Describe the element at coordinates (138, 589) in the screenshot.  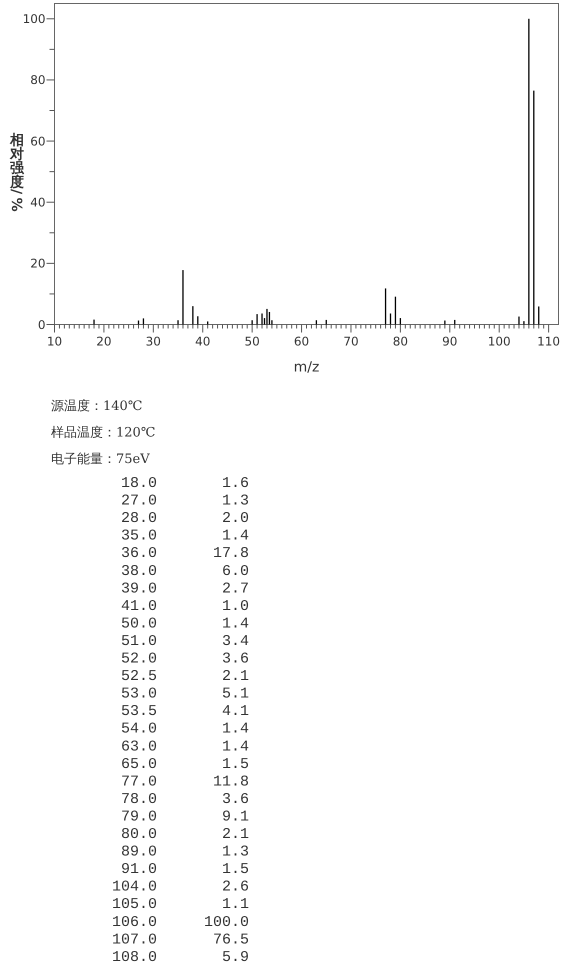
I see `table-mz: 39.0` at that location.